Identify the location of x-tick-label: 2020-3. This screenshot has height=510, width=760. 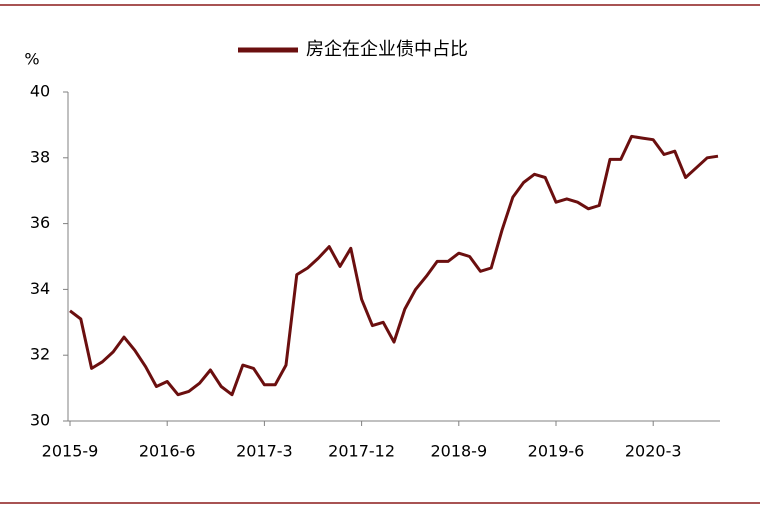
(653, 451).